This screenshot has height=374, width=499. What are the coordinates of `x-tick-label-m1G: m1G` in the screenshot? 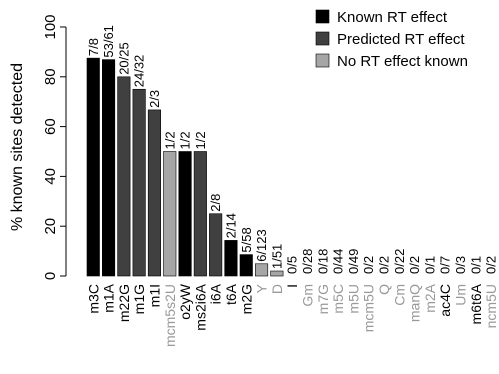 It's located at (139, 299).